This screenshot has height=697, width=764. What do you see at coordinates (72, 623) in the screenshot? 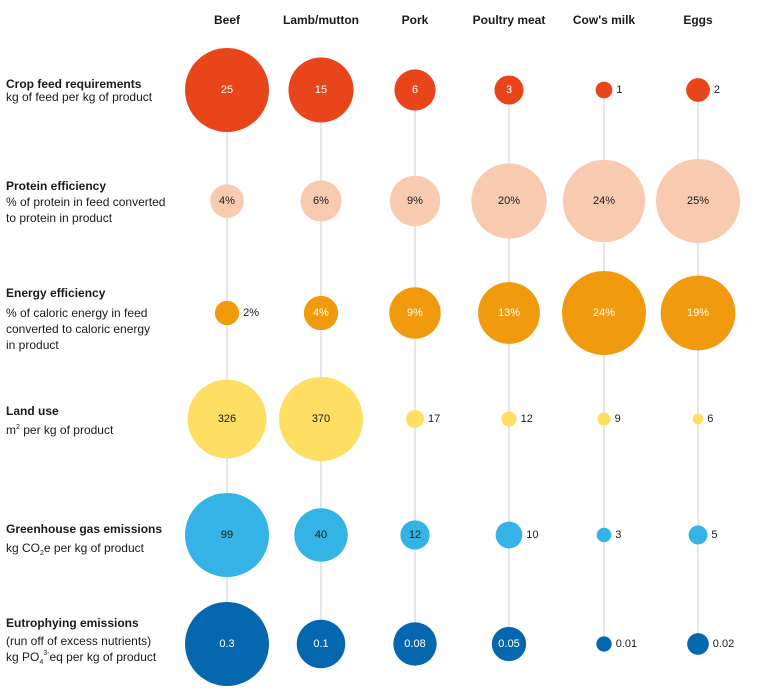
I see `row-title: Eutrophying emissions` at bounding box center [72, 623].